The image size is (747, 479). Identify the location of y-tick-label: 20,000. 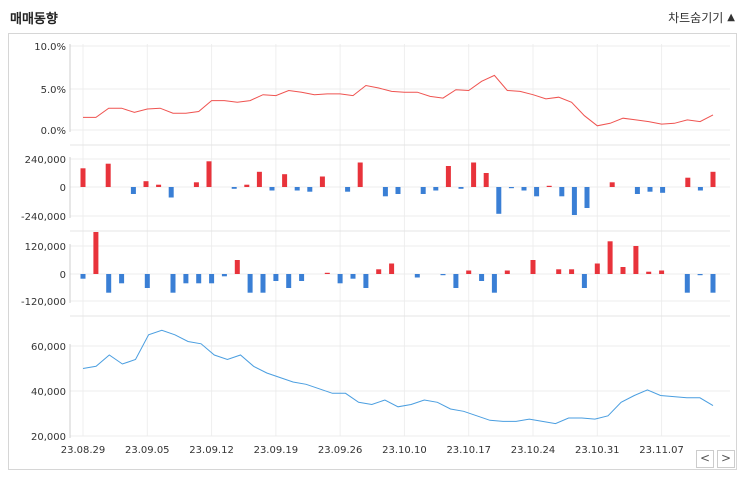
(48, 437).